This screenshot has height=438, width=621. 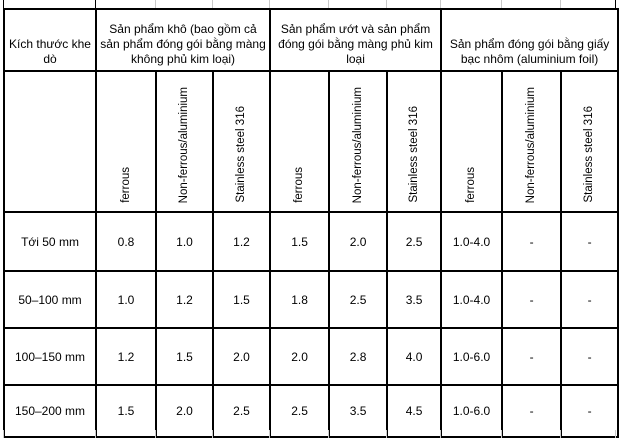 What do you see at coordinates (50, 356) in the screenshot?
I see `row-label: 100–150 mm` at bounding box center [50, 356].